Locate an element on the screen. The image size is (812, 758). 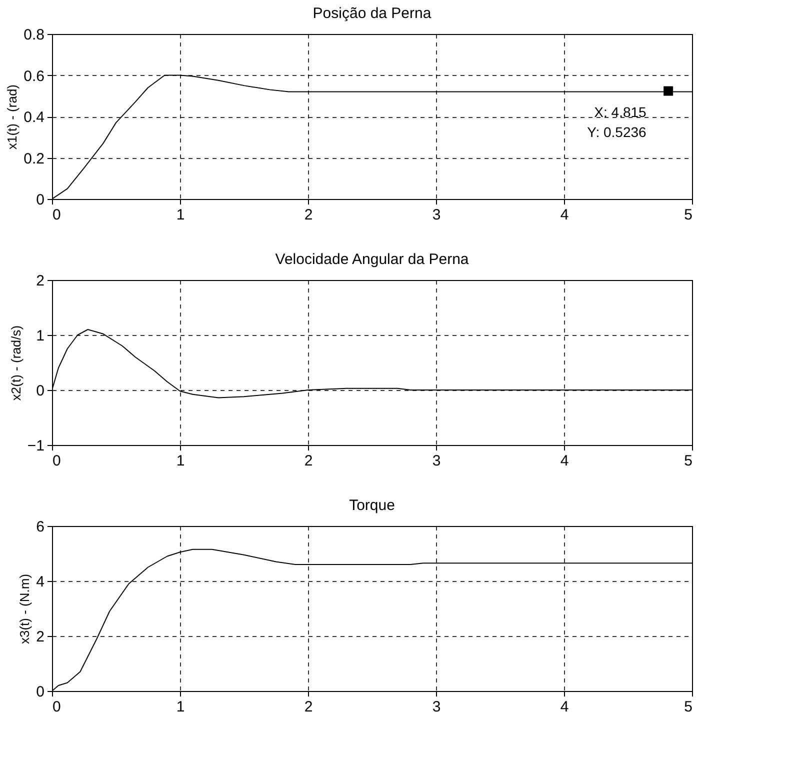
y-axis-title: x3(t) - (N.m) is located at coordinates (24, 609).